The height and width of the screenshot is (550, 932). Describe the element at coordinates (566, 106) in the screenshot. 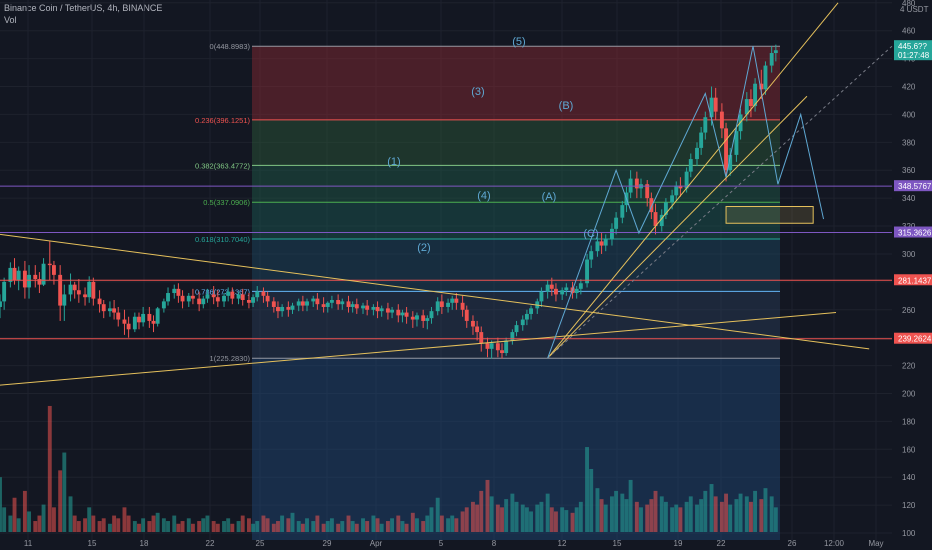

I see `wave-label: (B)` at that location.